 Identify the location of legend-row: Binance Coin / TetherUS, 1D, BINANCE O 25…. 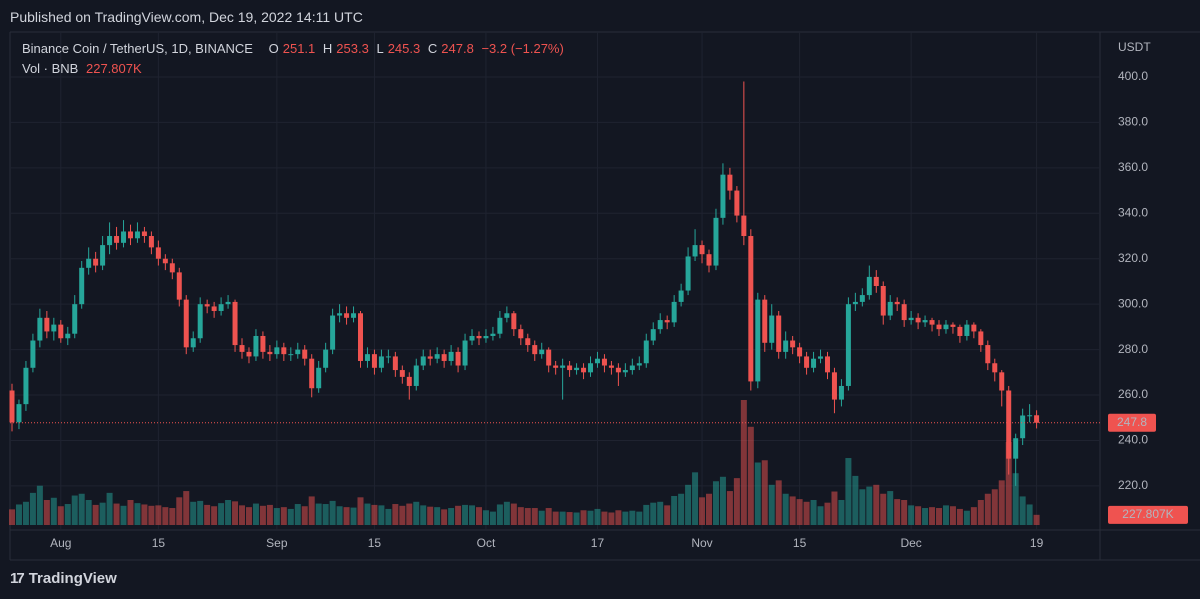
(295, 48).